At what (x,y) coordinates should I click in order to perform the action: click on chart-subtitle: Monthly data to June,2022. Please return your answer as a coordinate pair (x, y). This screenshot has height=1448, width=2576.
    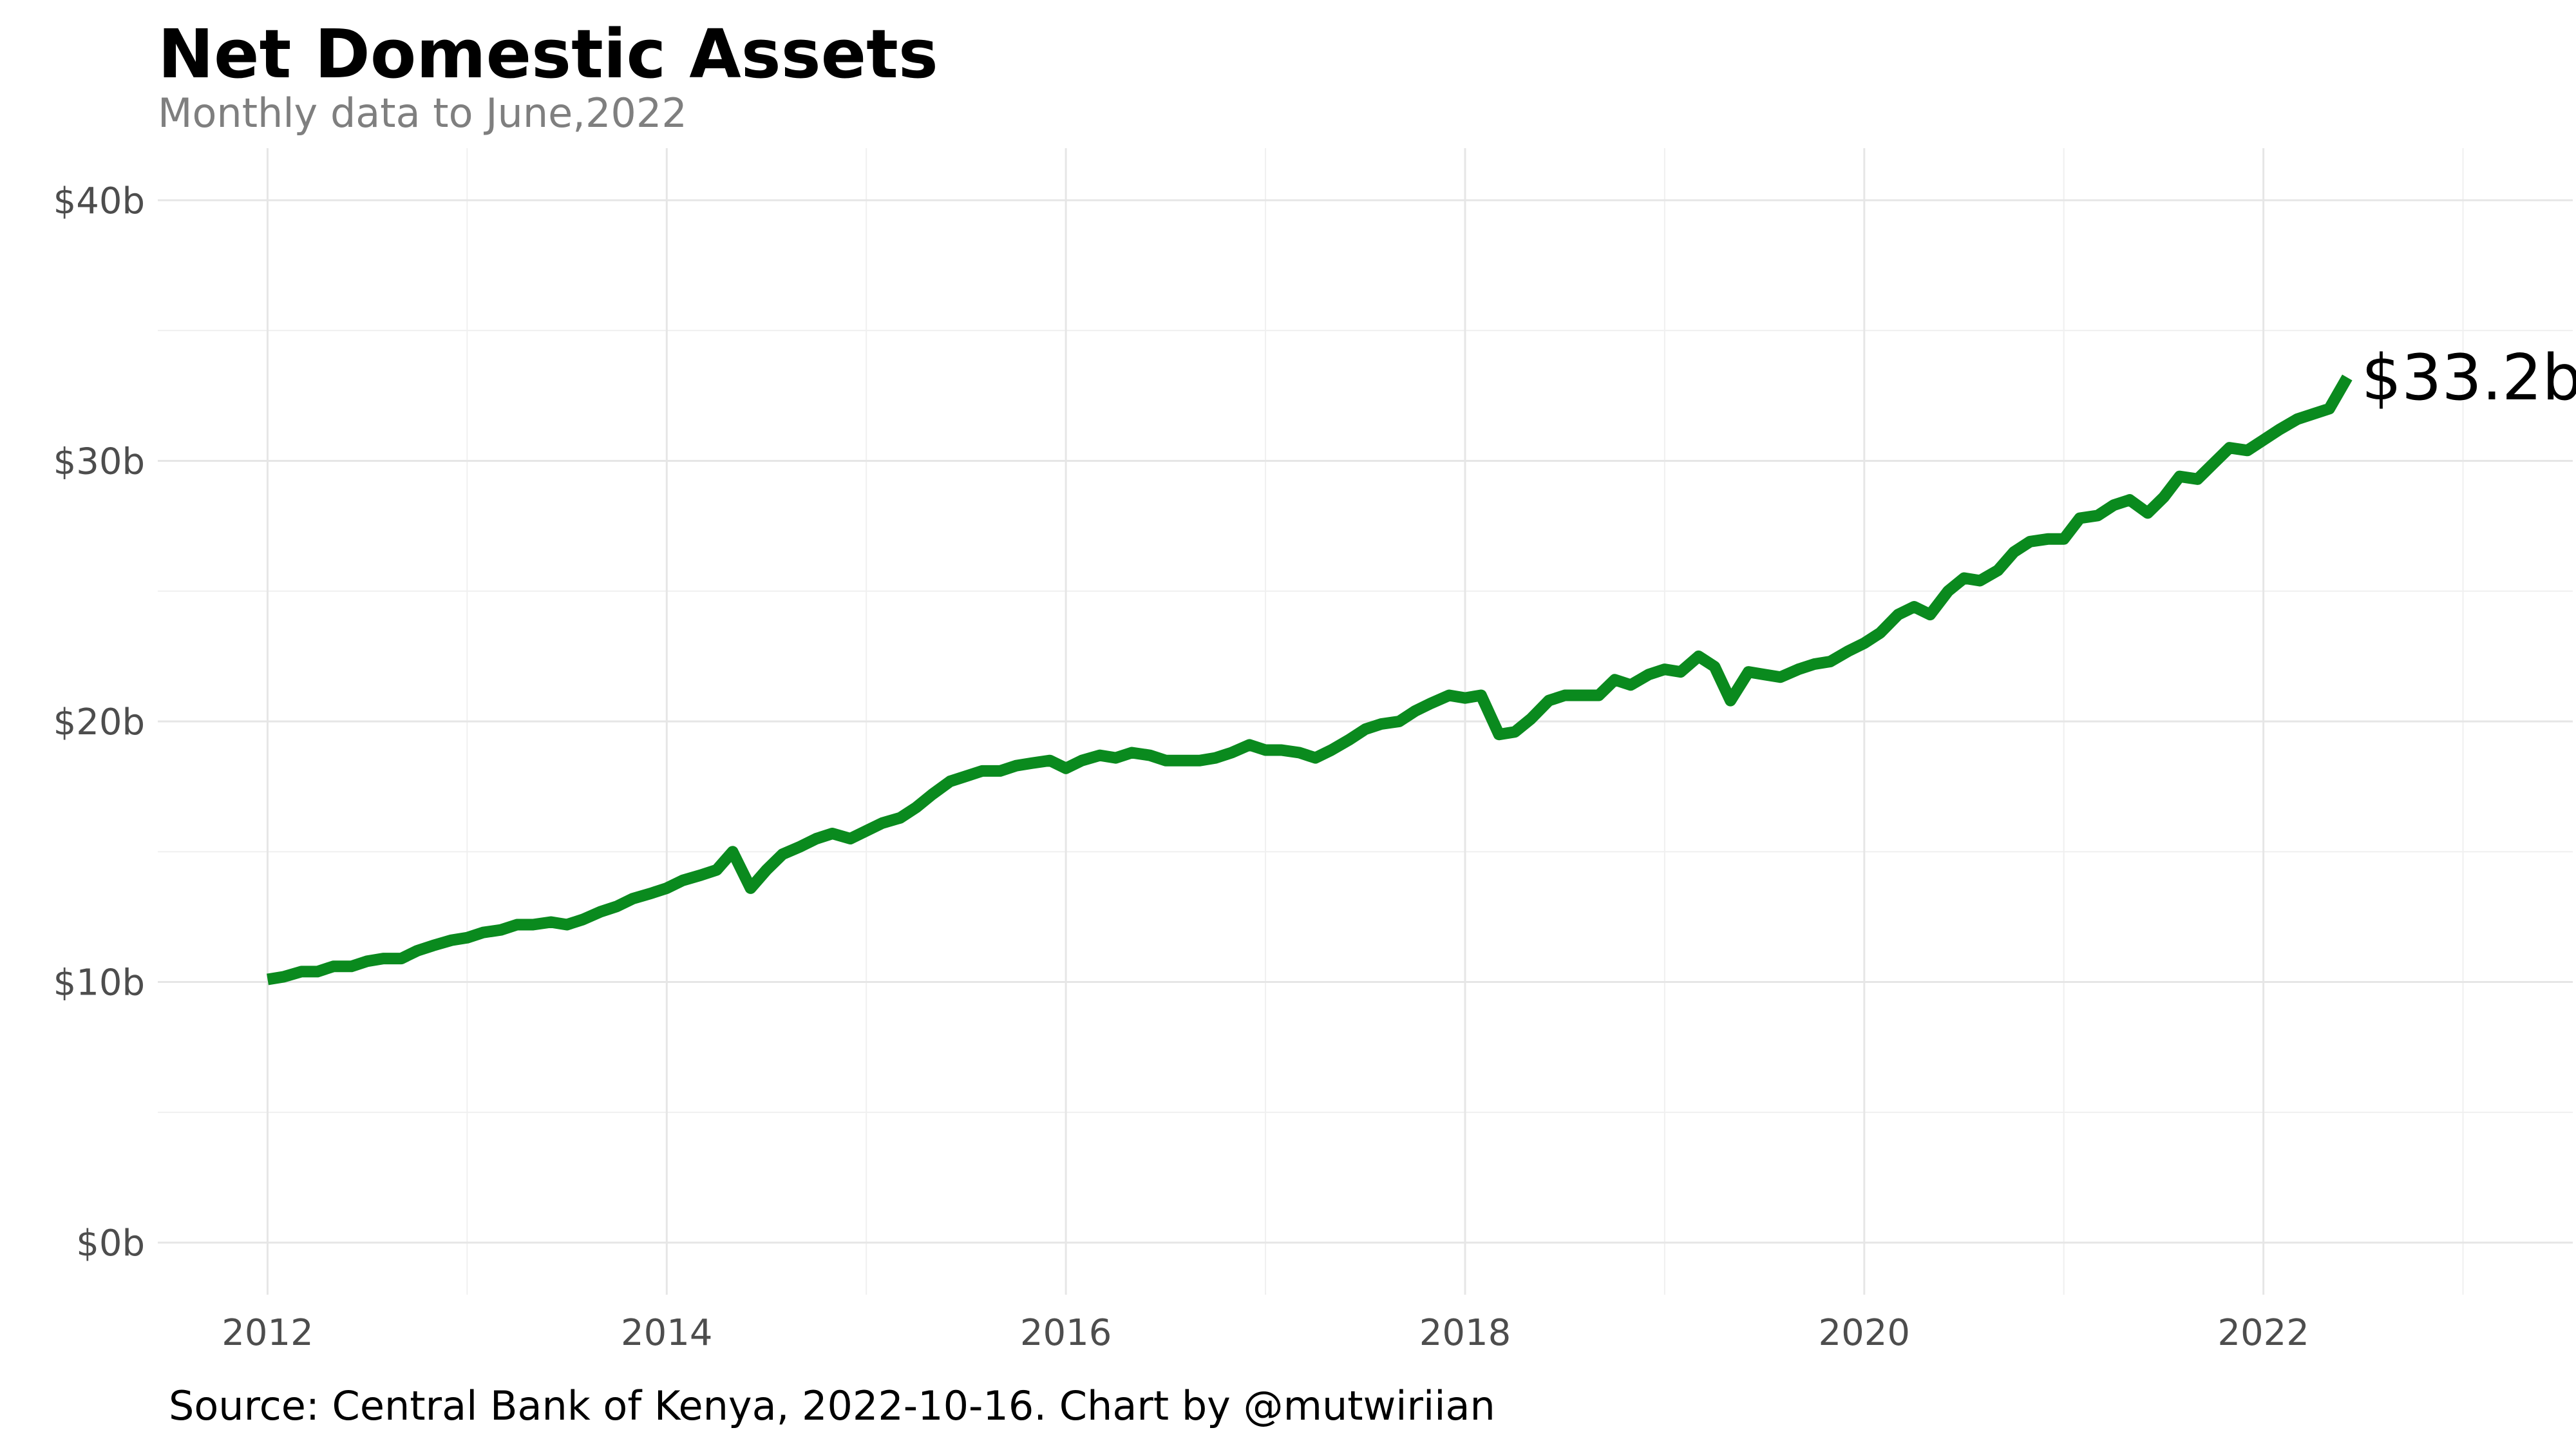
    Looking at the image, I should click on (422, 113).